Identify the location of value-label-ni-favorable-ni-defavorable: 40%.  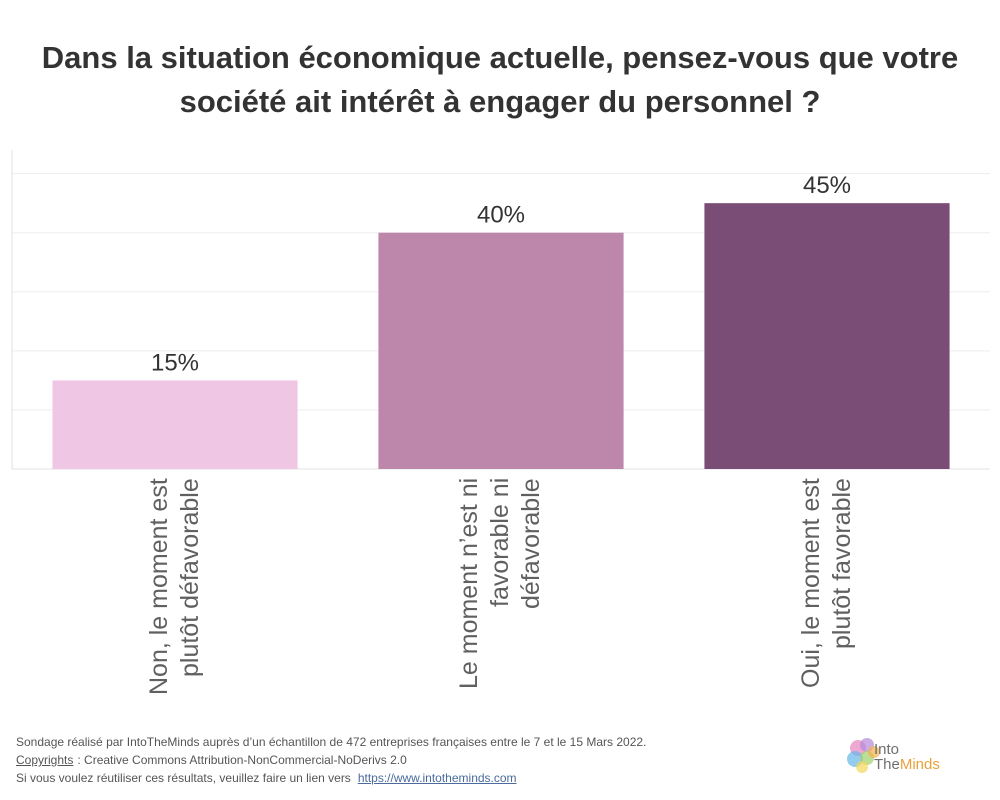
(501, 215).